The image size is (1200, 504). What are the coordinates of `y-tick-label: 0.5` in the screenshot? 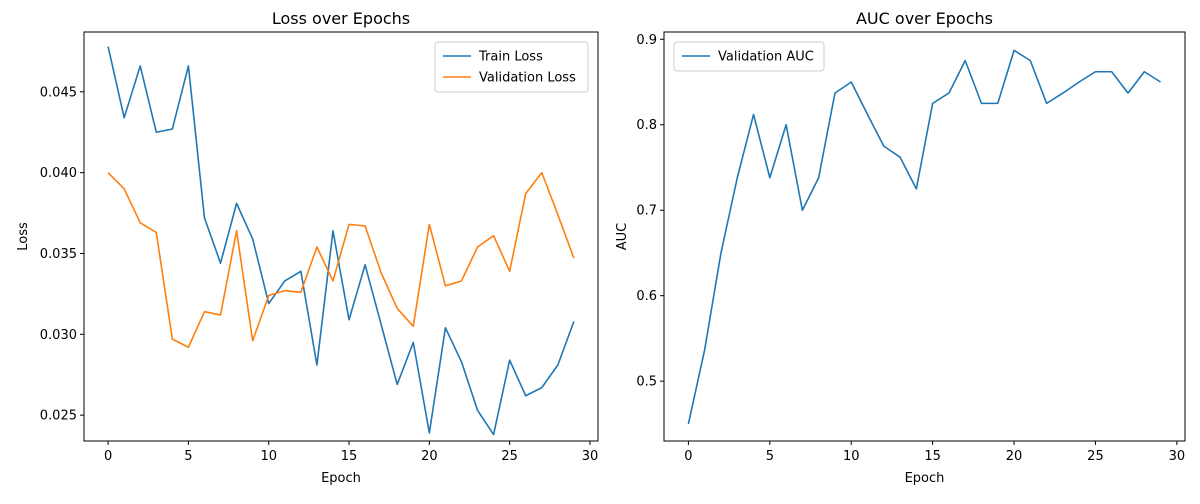 It's located at (646, 382).